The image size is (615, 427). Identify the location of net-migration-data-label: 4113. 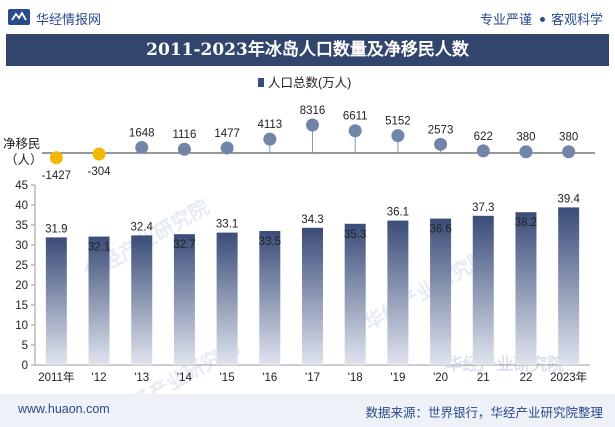
(269, 125).